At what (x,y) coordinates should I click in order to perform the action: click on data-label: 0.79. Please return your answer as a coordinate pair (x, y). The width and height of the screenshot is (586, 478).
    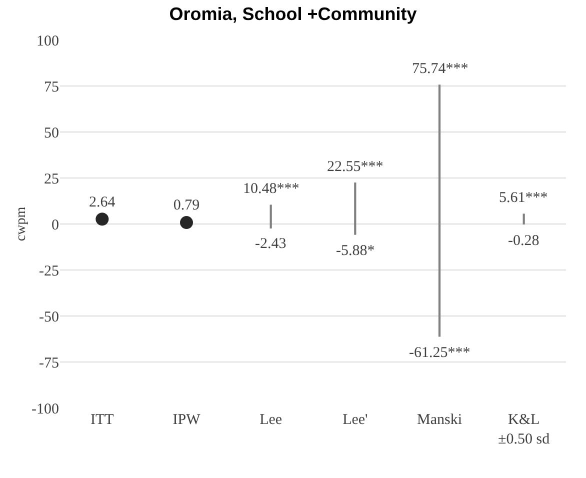
    Looking at the image, I should click on (186, 206).